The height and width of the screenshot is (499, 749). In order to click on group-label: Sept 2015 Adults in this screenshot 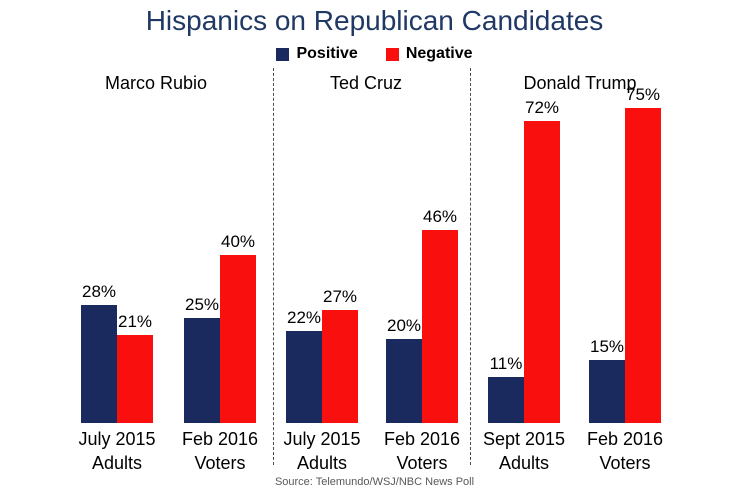, I will do `click(524, 451)`.